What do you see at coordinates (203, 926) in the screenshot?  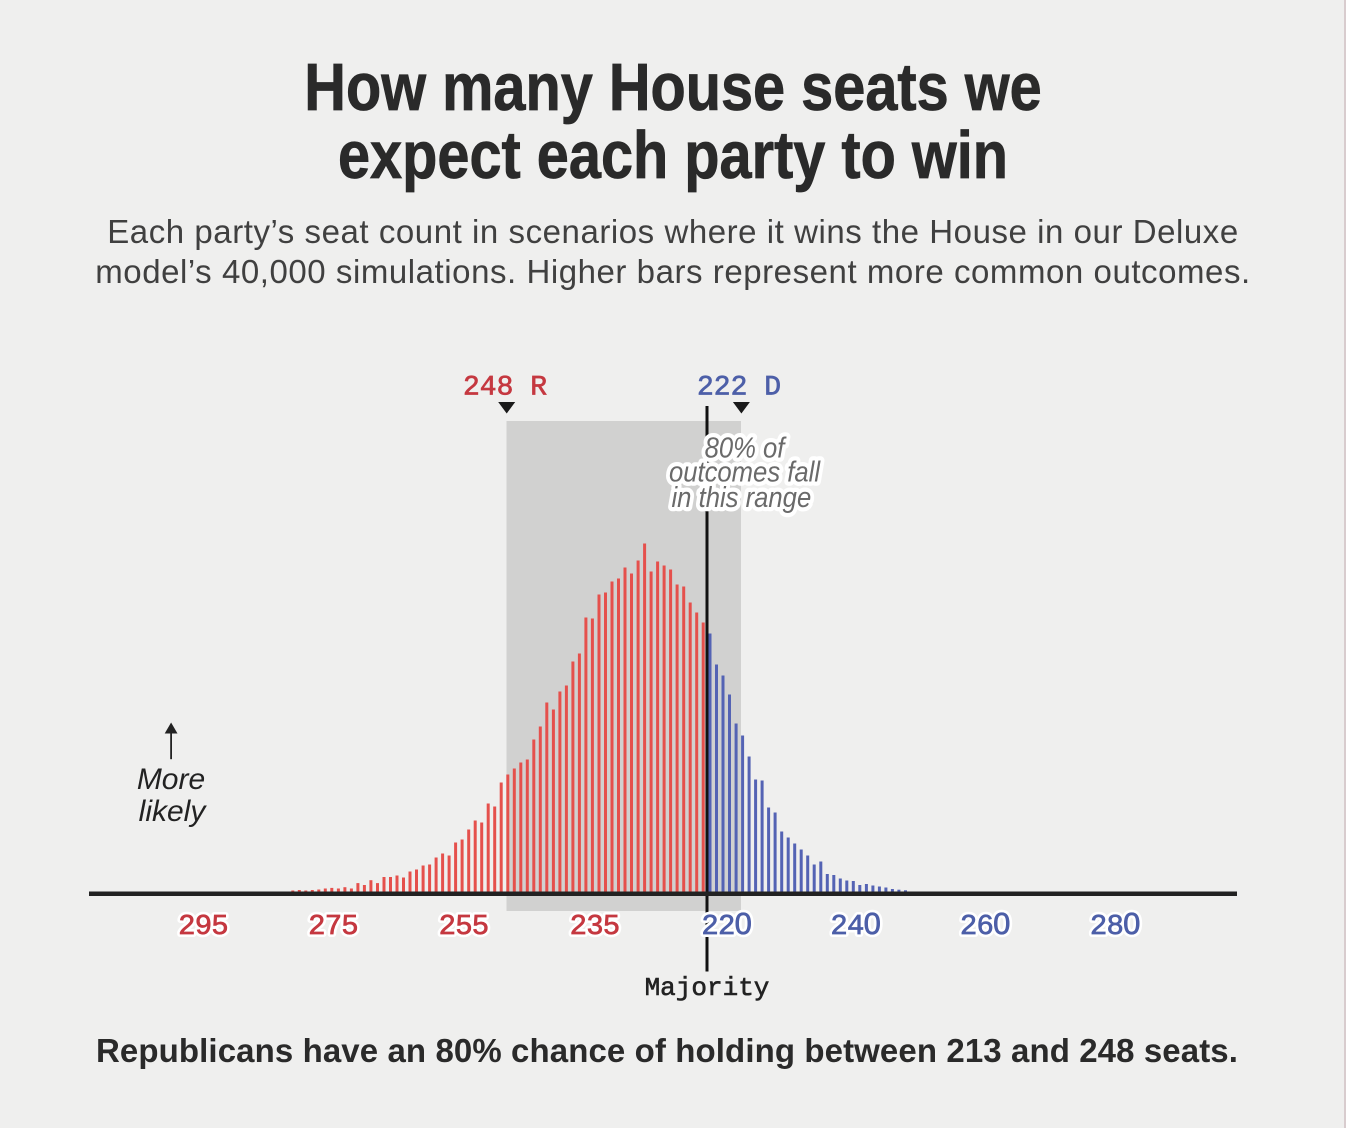 I see `svg-text: 295` at bounding box center [203, 926].